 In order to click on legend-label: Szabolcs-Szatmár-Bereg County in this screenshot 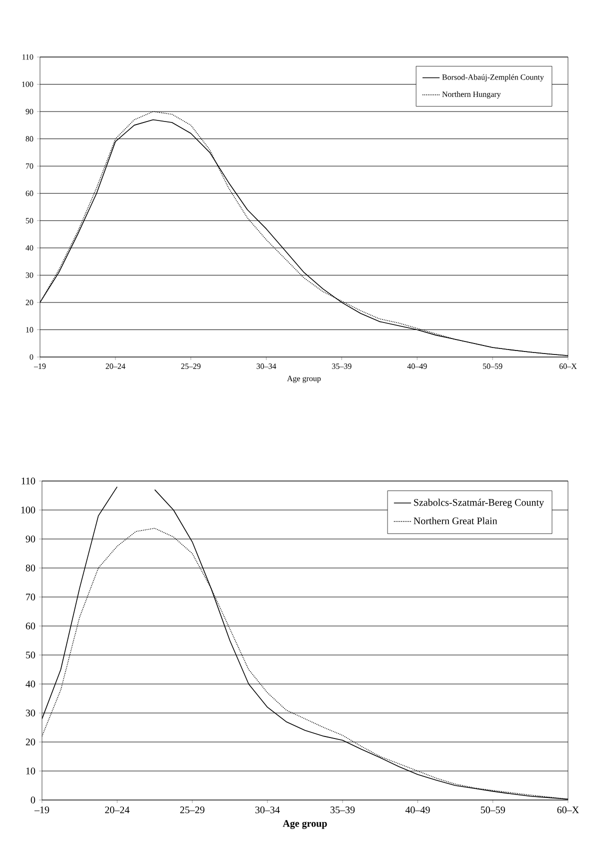, I will do `click(479, 503)`.